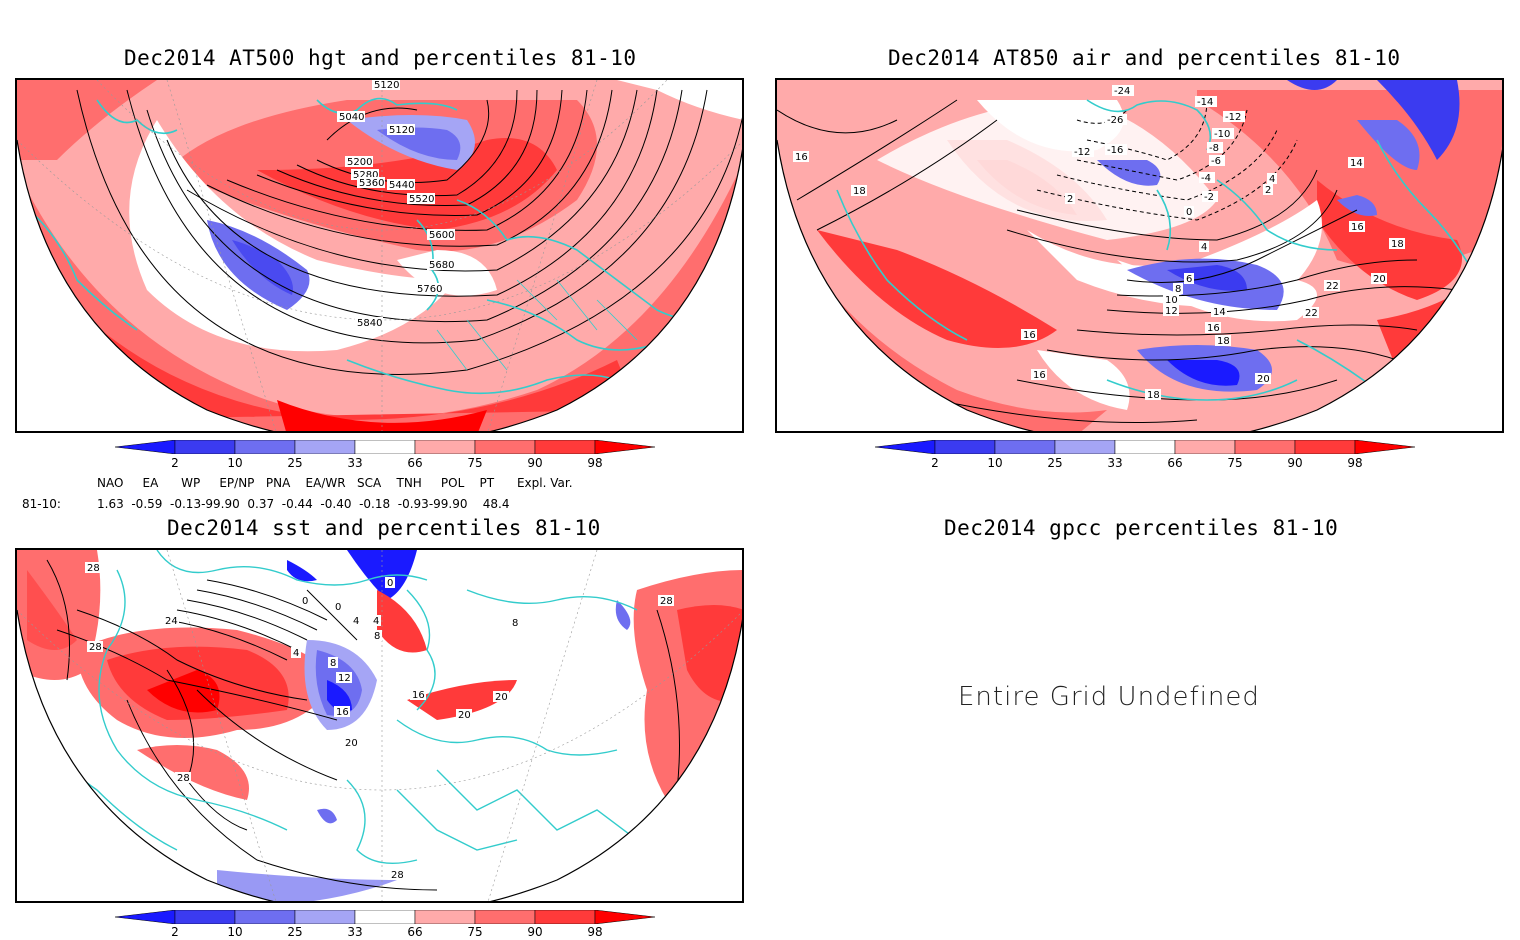 This screenshot has height=940, width=1520. I want to click on air-contour-label: -2, so click(1209, 197).